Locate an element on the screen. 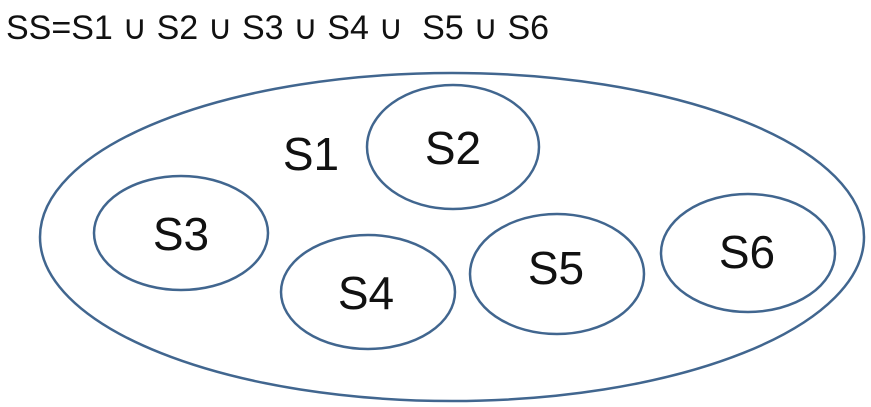 Image resolution: width=871 pixels, height=407 pixels. label-s3: S3 is located at coordinates (181, 234).